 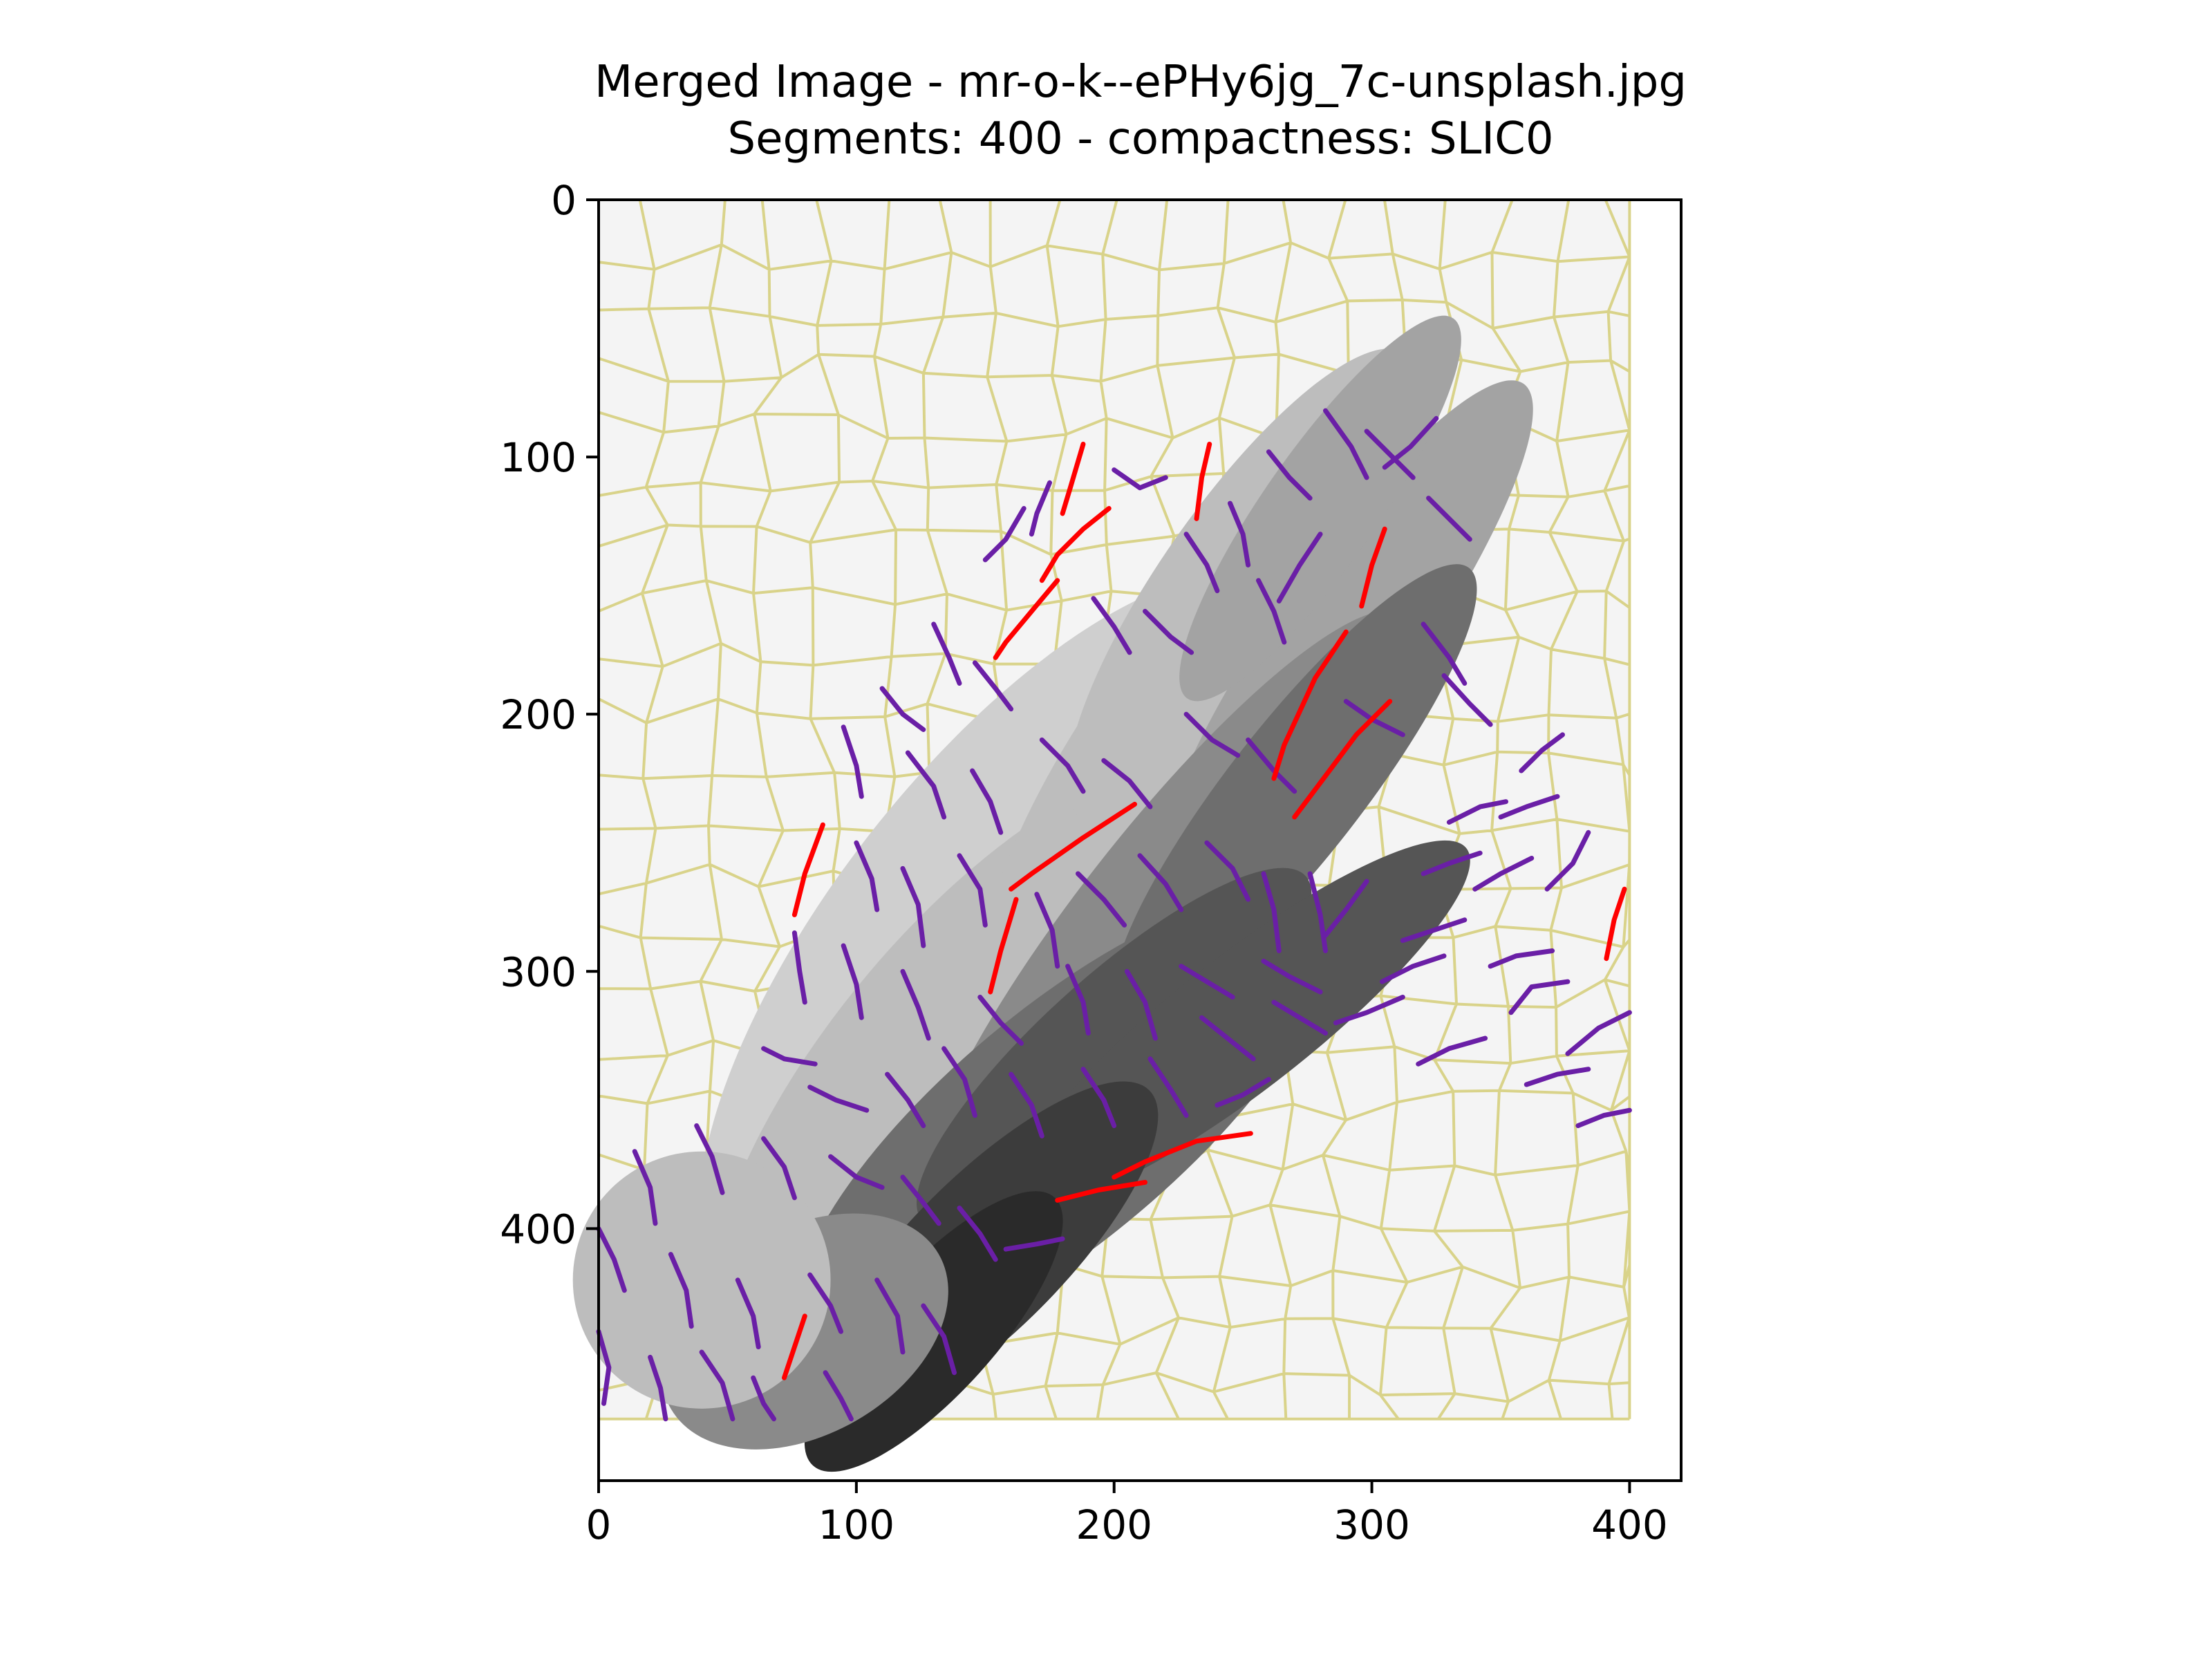 I want to click on y-tick-label: 300, so click(x=538, y=971).